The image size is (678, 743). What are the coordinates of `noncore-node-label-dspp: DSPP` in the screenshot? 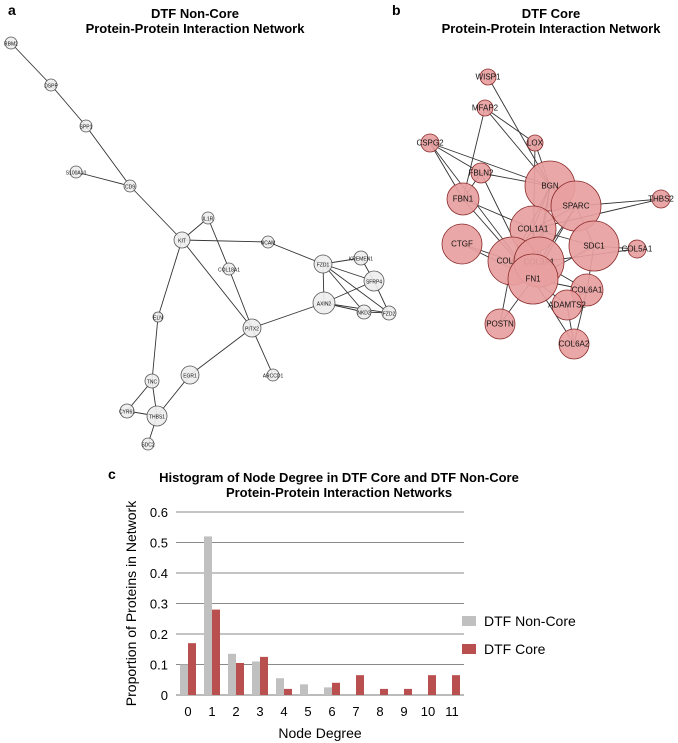 It's located at (51, 86).